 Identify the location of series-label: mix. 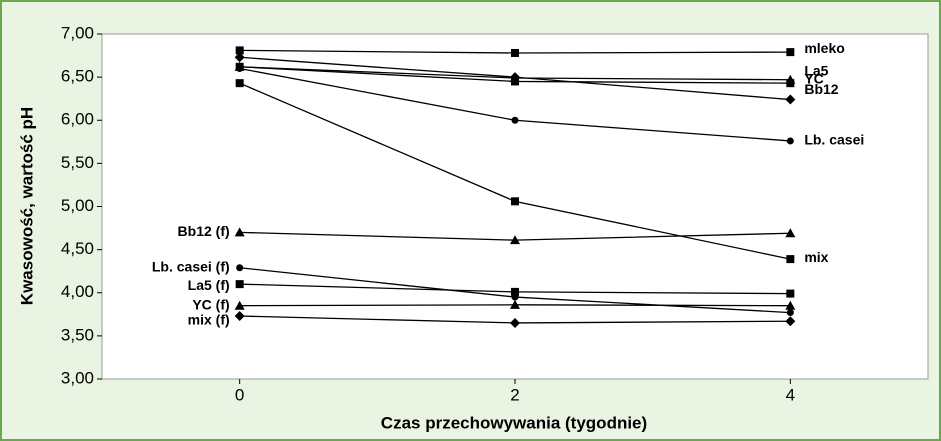
(816, 257).